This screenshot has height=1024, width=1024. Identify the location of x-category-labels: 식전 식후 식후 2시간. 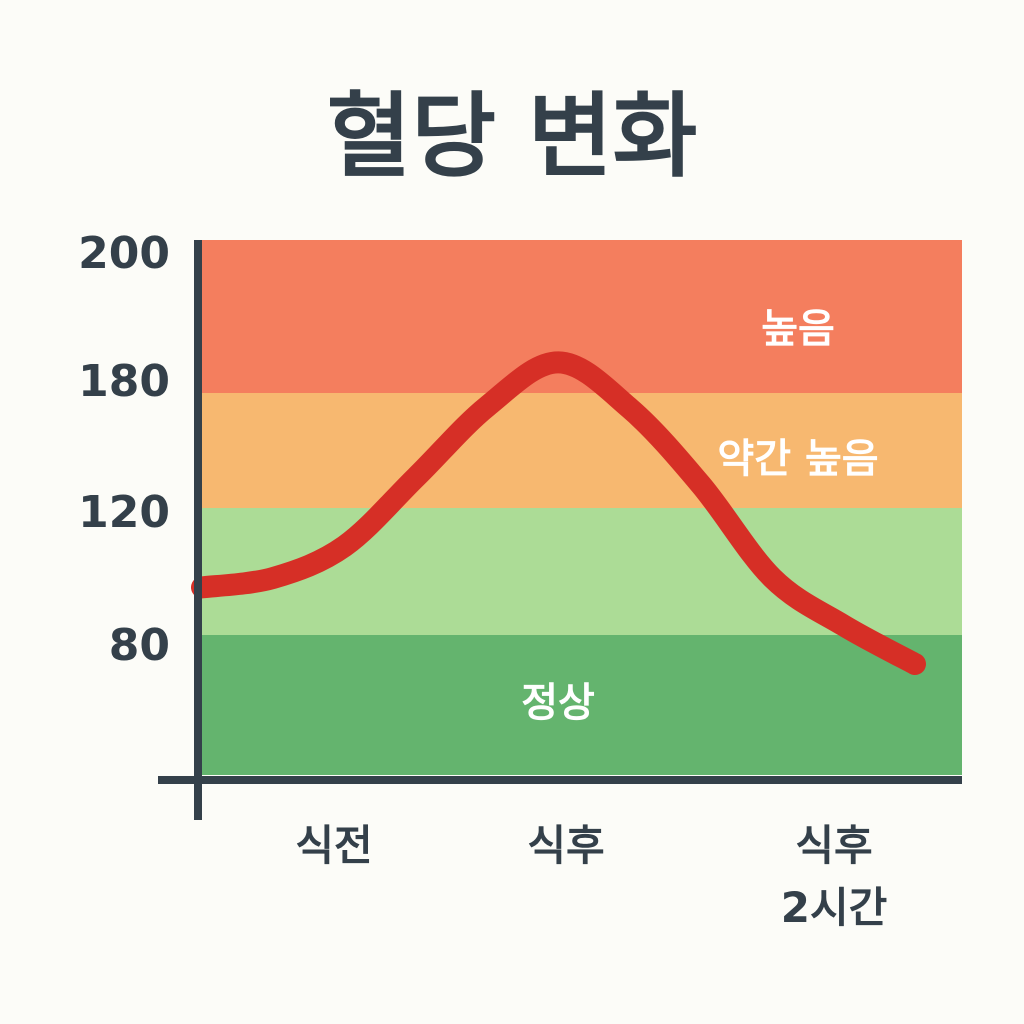
(591, 876).